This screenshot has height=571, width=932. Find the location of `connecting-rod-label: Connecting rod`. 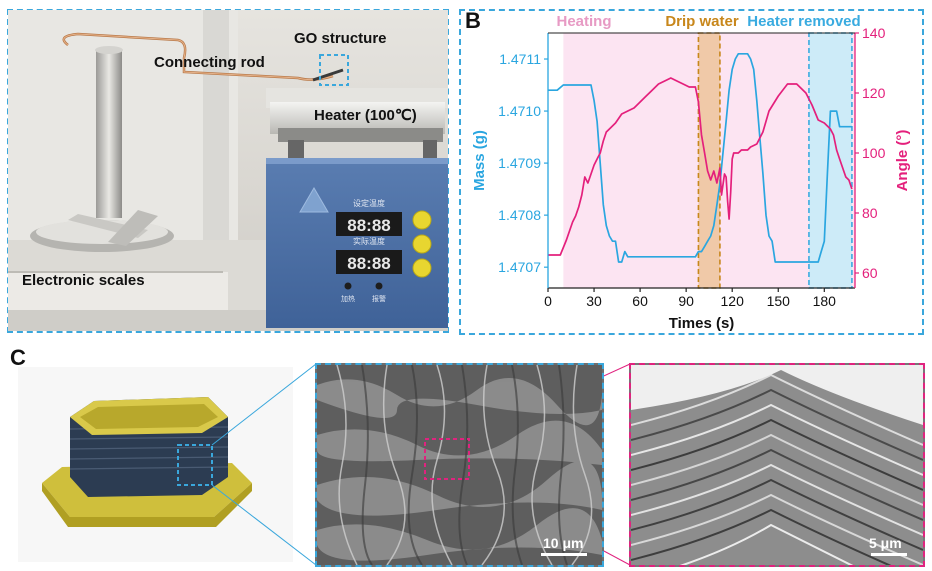

connecting-rod-label: Connecting rod is located at coordinates (209, 62).